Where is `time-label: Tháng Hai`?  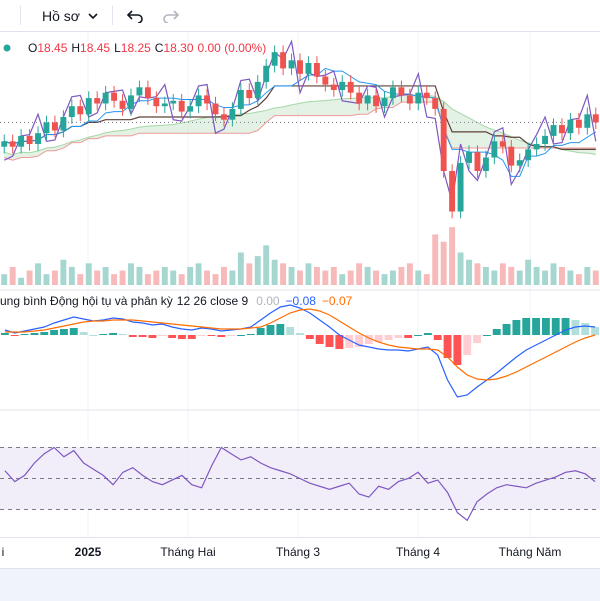
time-label: Tháng Hai is located at coordinates (188, 552).